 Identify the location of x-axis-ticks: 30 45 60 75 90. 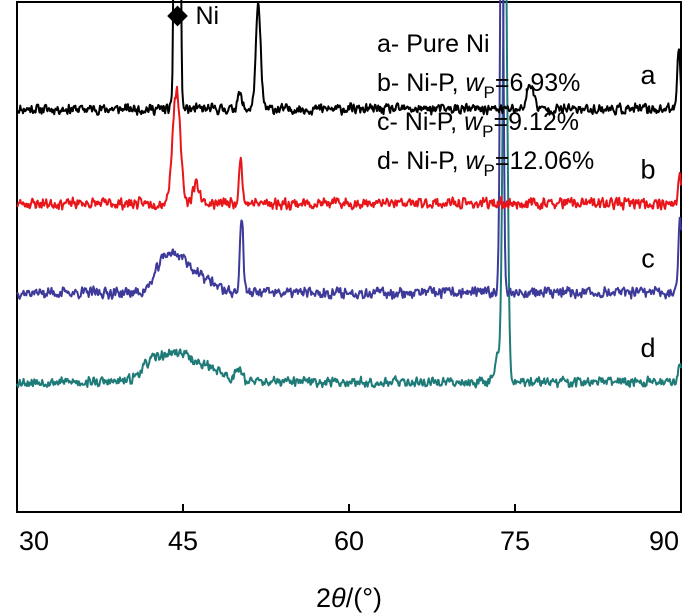
(349, 530).